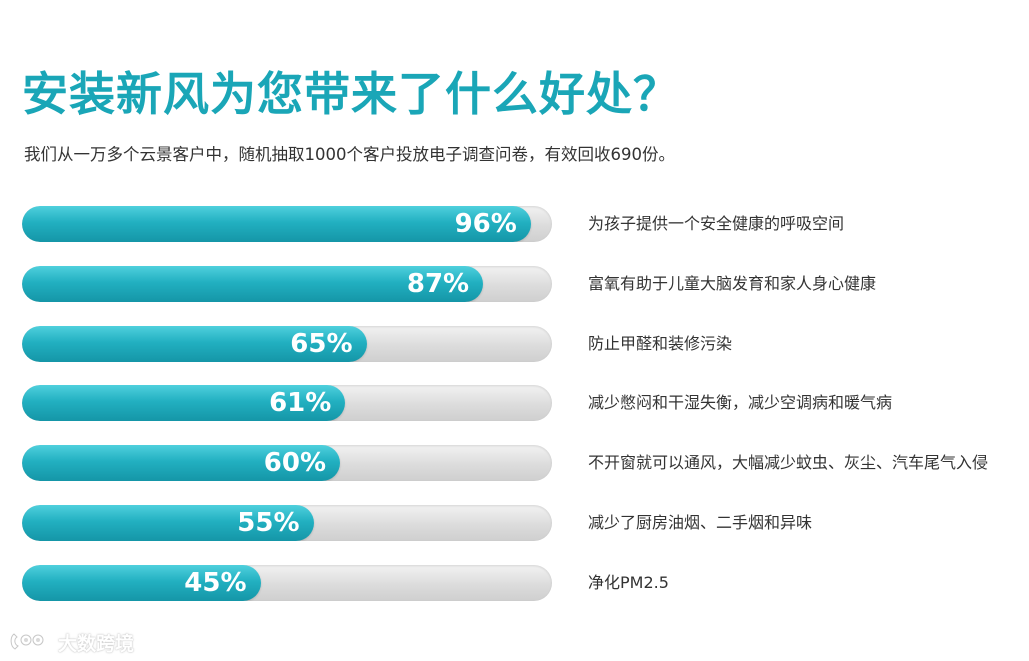 The width and height of the screenshot is (1029, 661). I want to click on bar-track: 65%, so click(287, 343).